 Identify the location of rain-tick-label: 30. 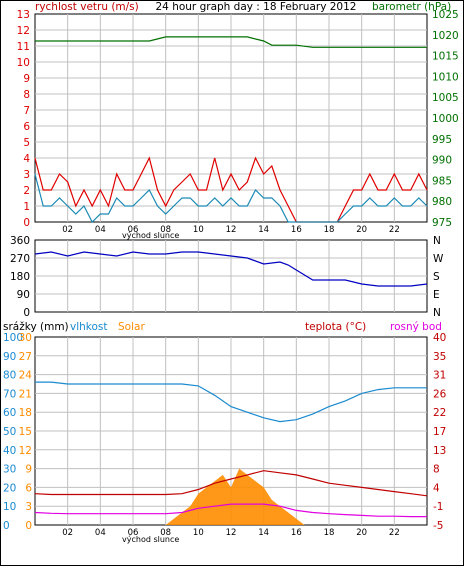
(9, 470).